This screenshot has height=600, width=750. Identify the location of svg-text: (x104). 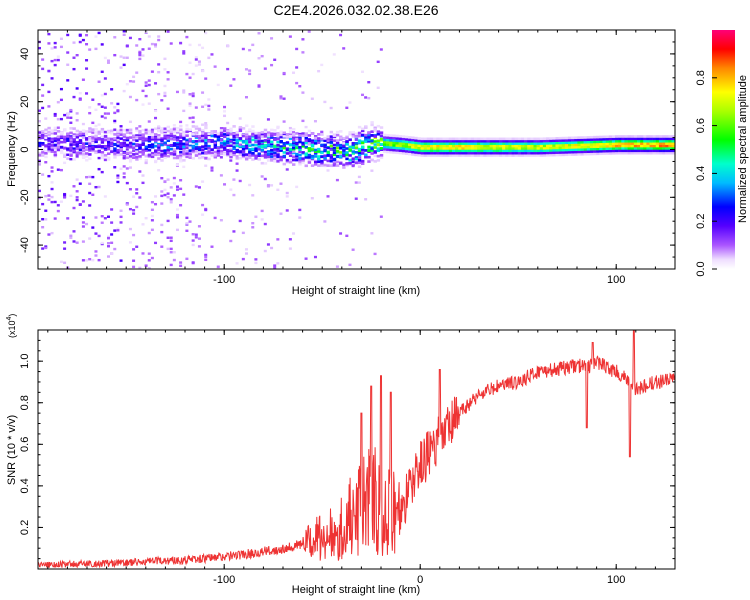
(11, 326).